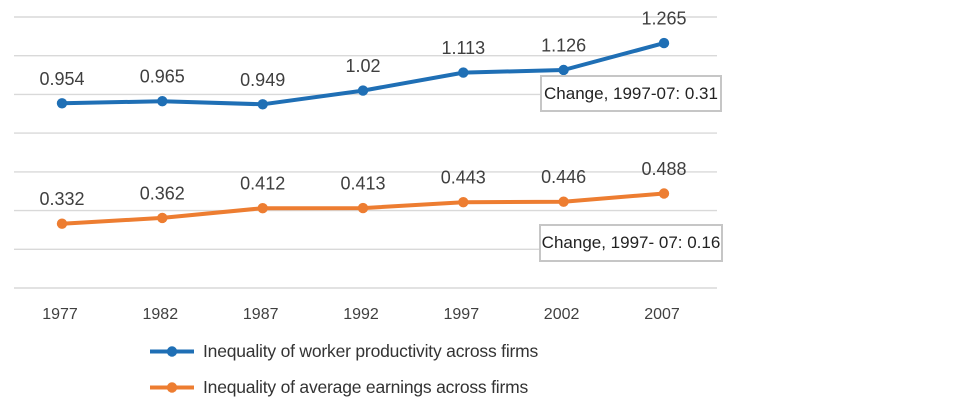 The width and height of the screenshot is (960, 411). I want to click on data-label: 0.413, so click(362, 184).